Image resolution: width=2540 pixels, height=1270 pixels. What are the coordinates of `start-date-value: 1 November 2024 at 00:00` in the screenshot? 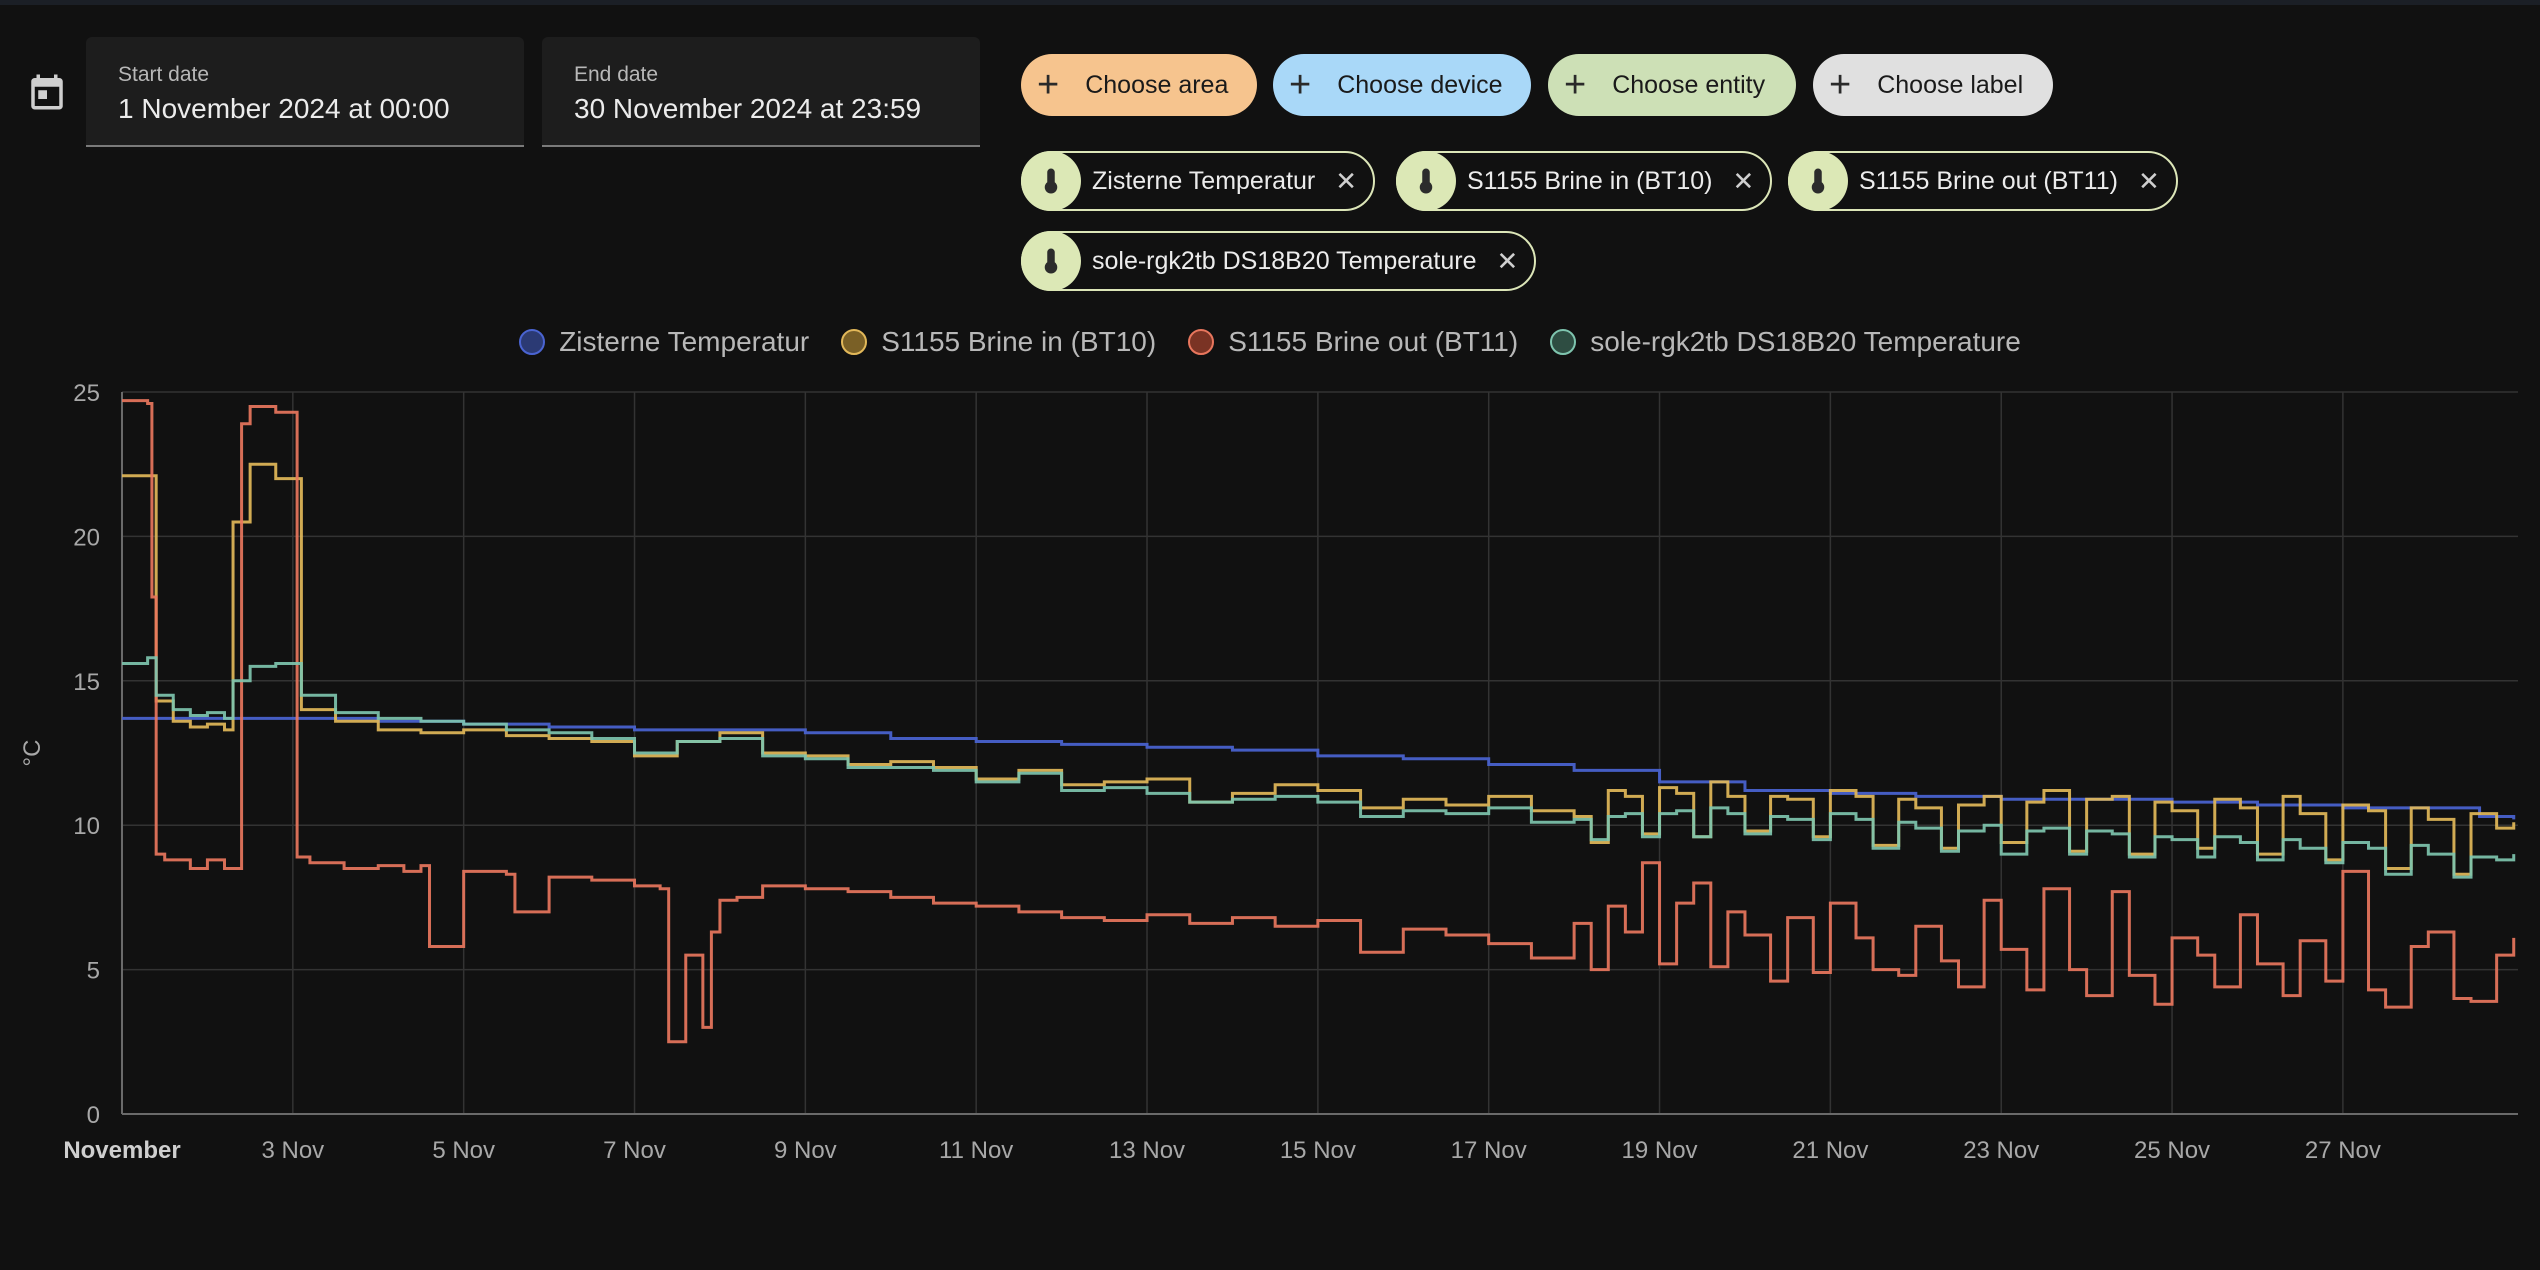 It's located at (284, 108).